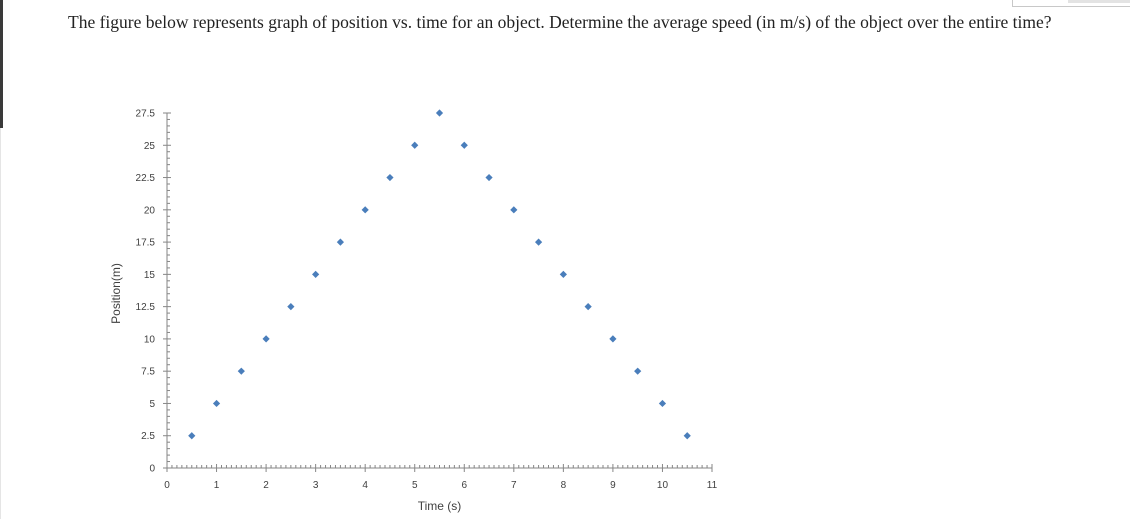  Describe the element at coordinates (613, 485) in the screenshot. I see `x-tick-label: 9` at that location.